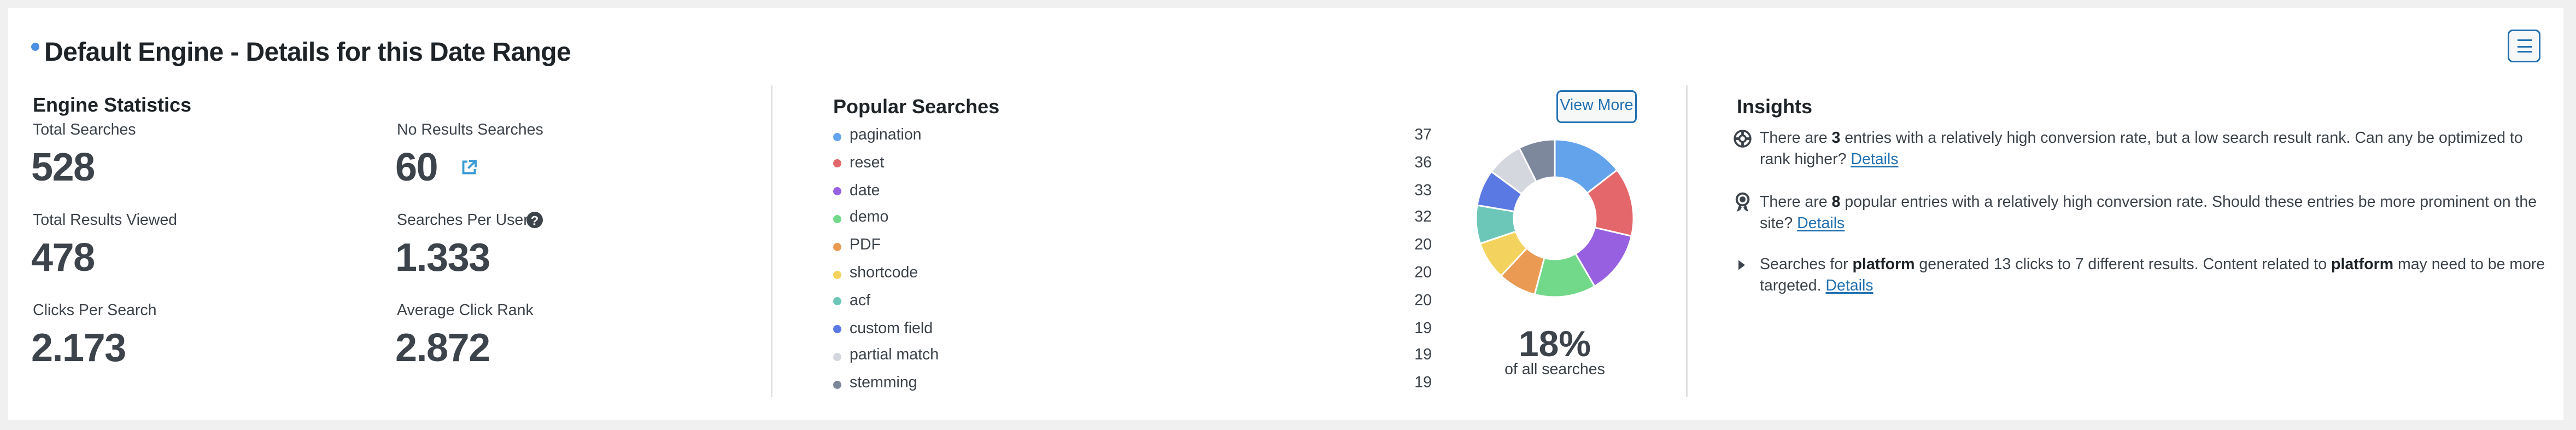 Image resolution: width=2576 pixels, height=430 pixels. I want to click on popular-search-item: custom field 19, so click(1133, 330).